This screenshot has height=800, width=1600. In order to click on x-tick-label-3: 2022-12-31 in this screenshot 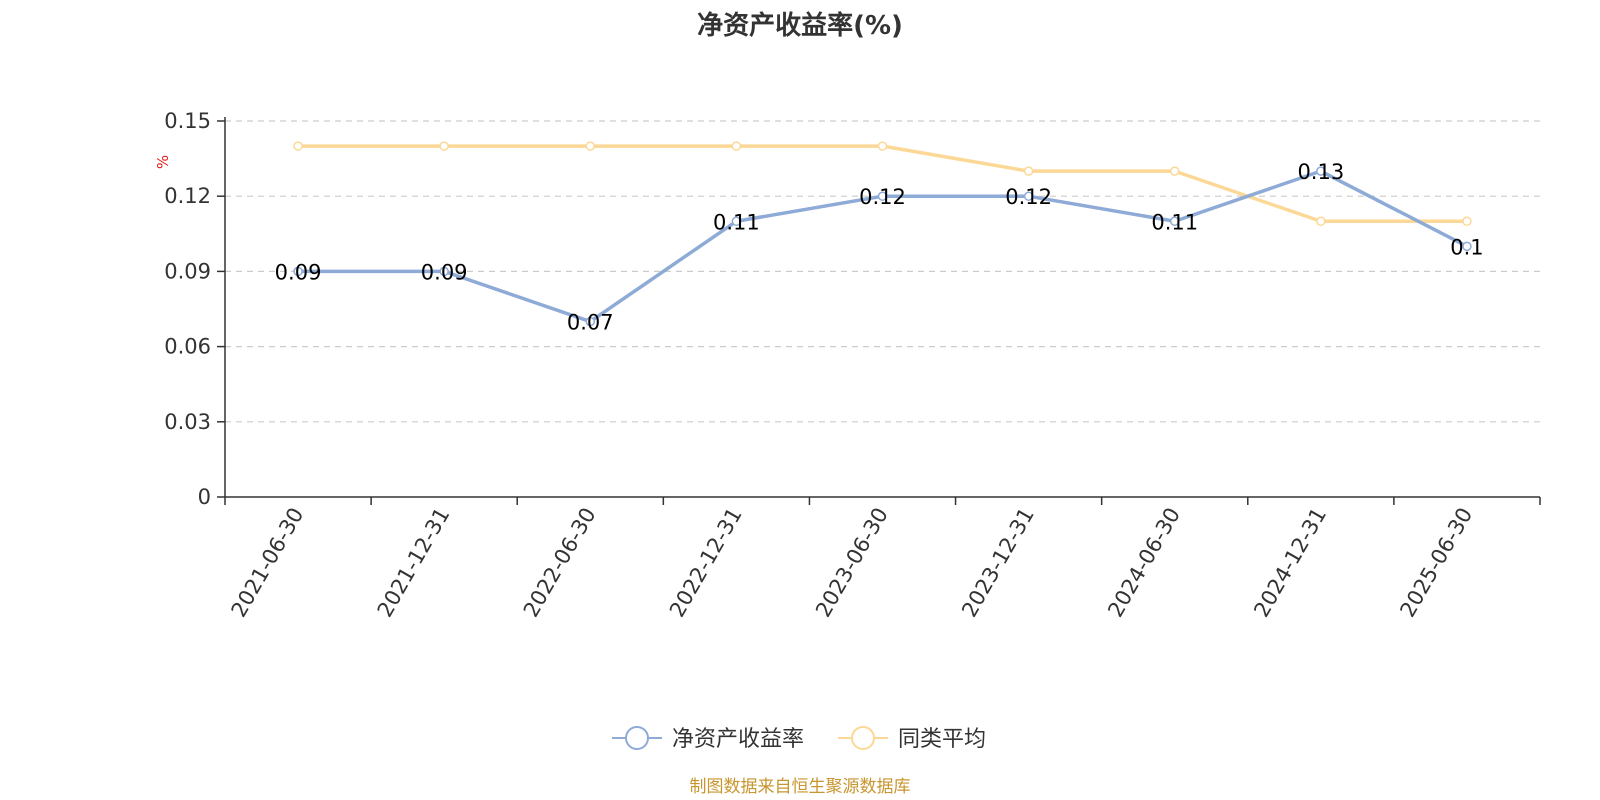, I will do `click(706, 563)`.